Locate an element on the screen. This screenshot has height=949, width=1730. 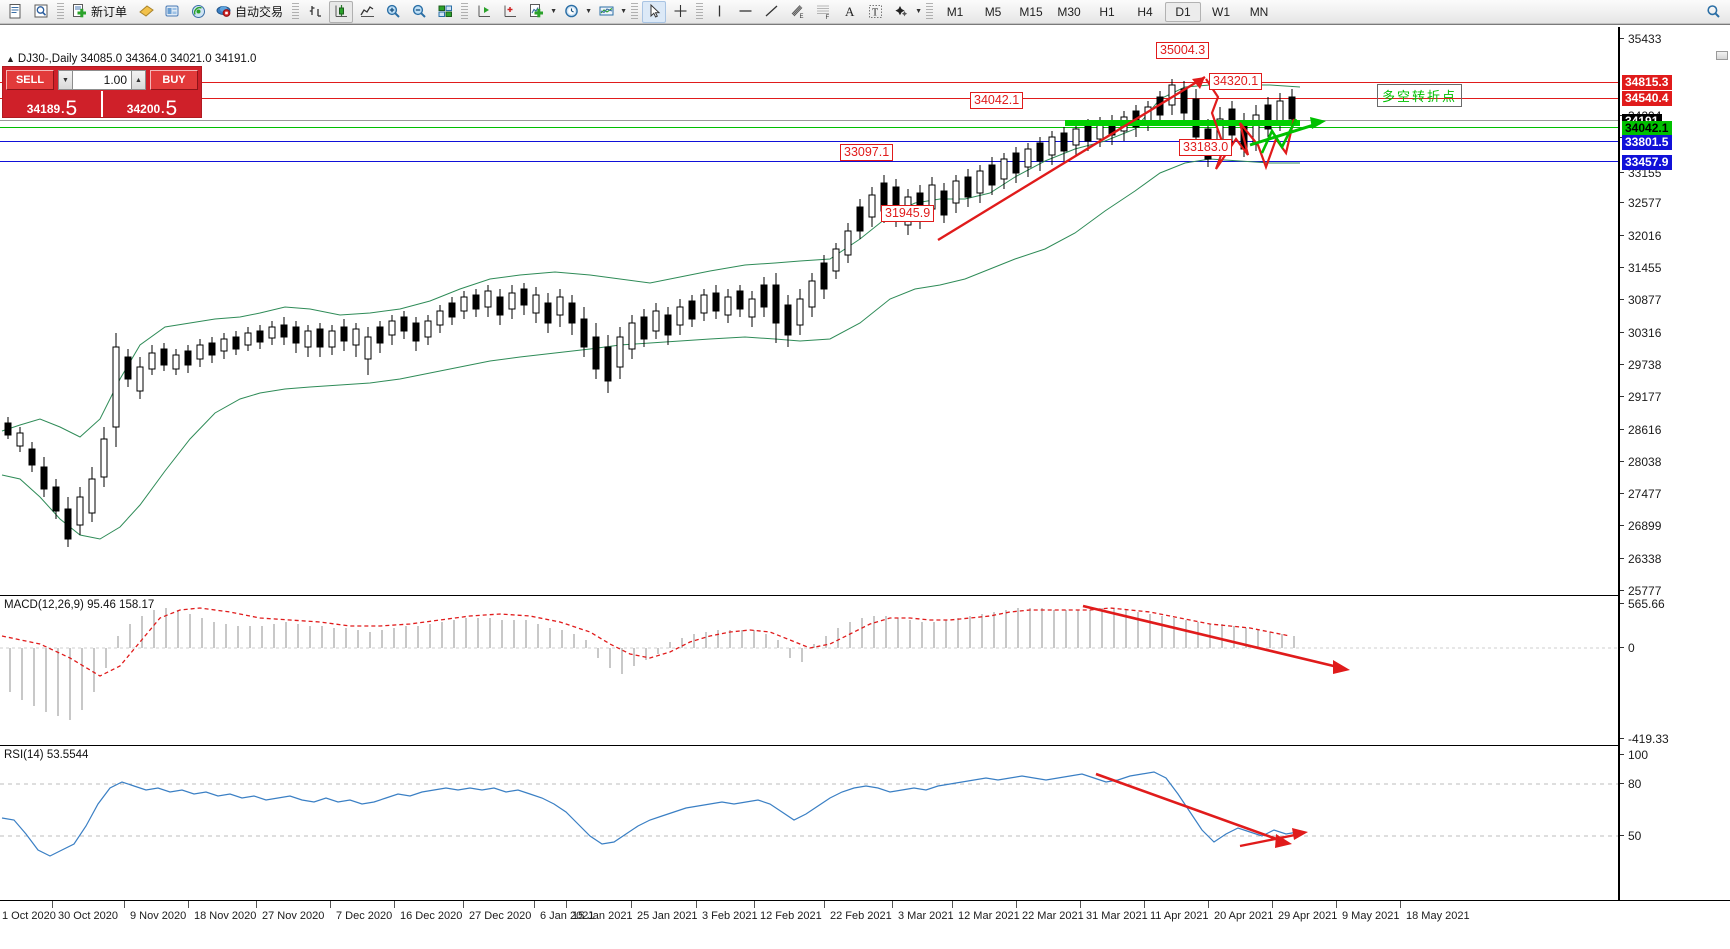
text-icon: A is located at coordinates (849, 12).